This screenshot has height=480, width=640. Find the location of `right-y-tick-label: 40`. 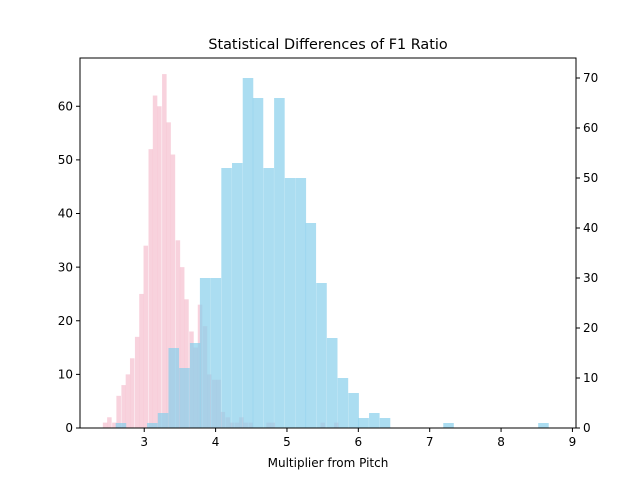

right-y-tick-label: 40 is located at coordinates (590, 228).